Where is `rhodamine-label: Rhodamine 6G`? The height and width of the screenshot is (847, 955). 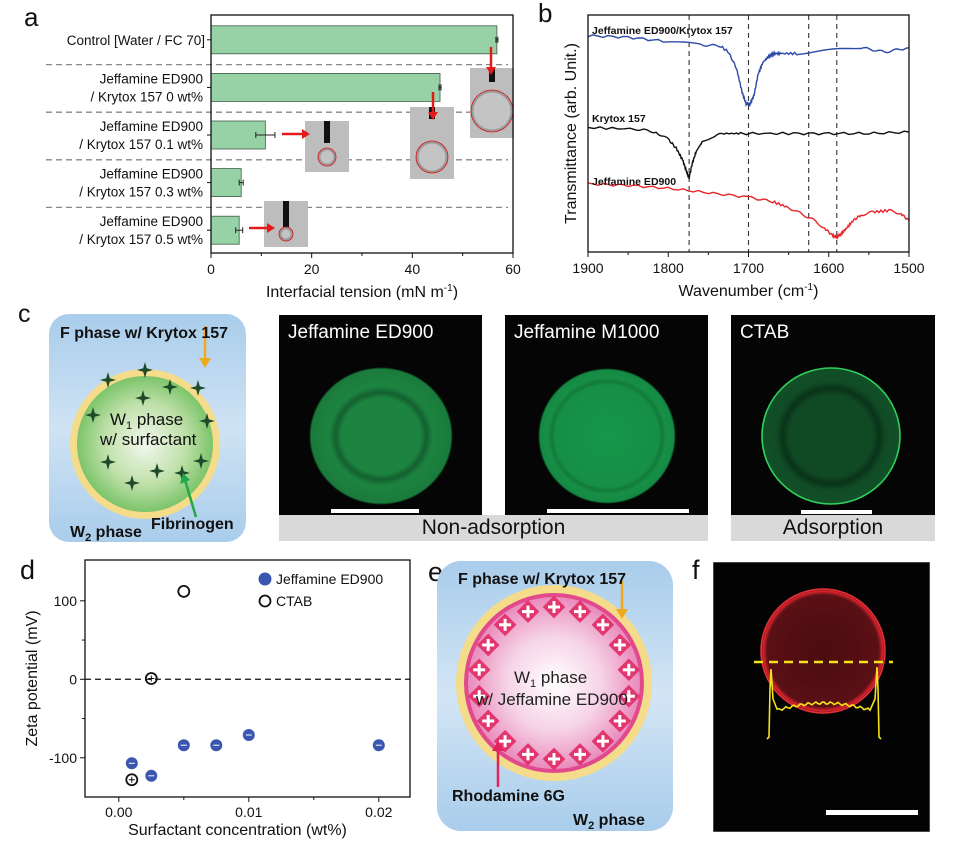
rhodamine-label: Rhodamine 6G is located at coordinates (508, 796).